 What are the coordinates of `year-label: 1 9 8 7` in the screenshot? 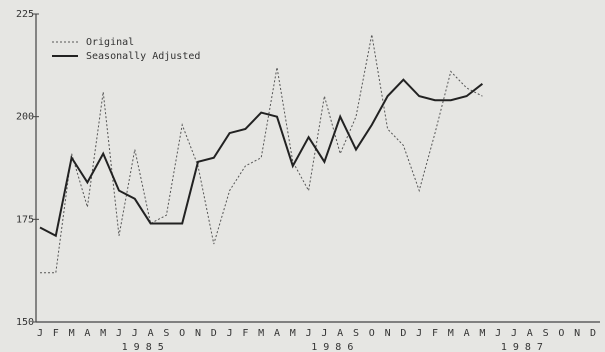 It's located at (522, 347).